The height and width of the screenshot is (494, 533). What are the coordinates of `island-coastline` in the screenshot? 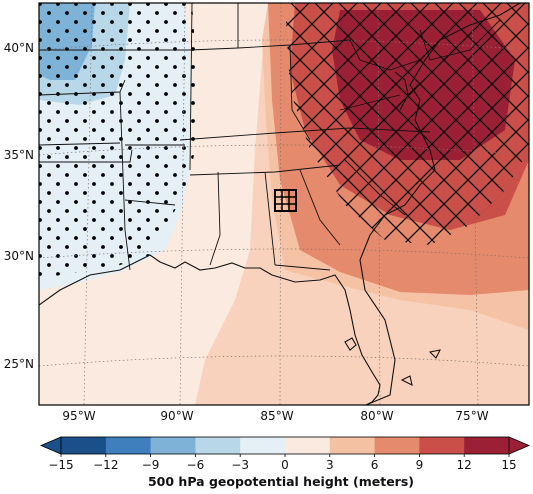 It's located at (392, 362).